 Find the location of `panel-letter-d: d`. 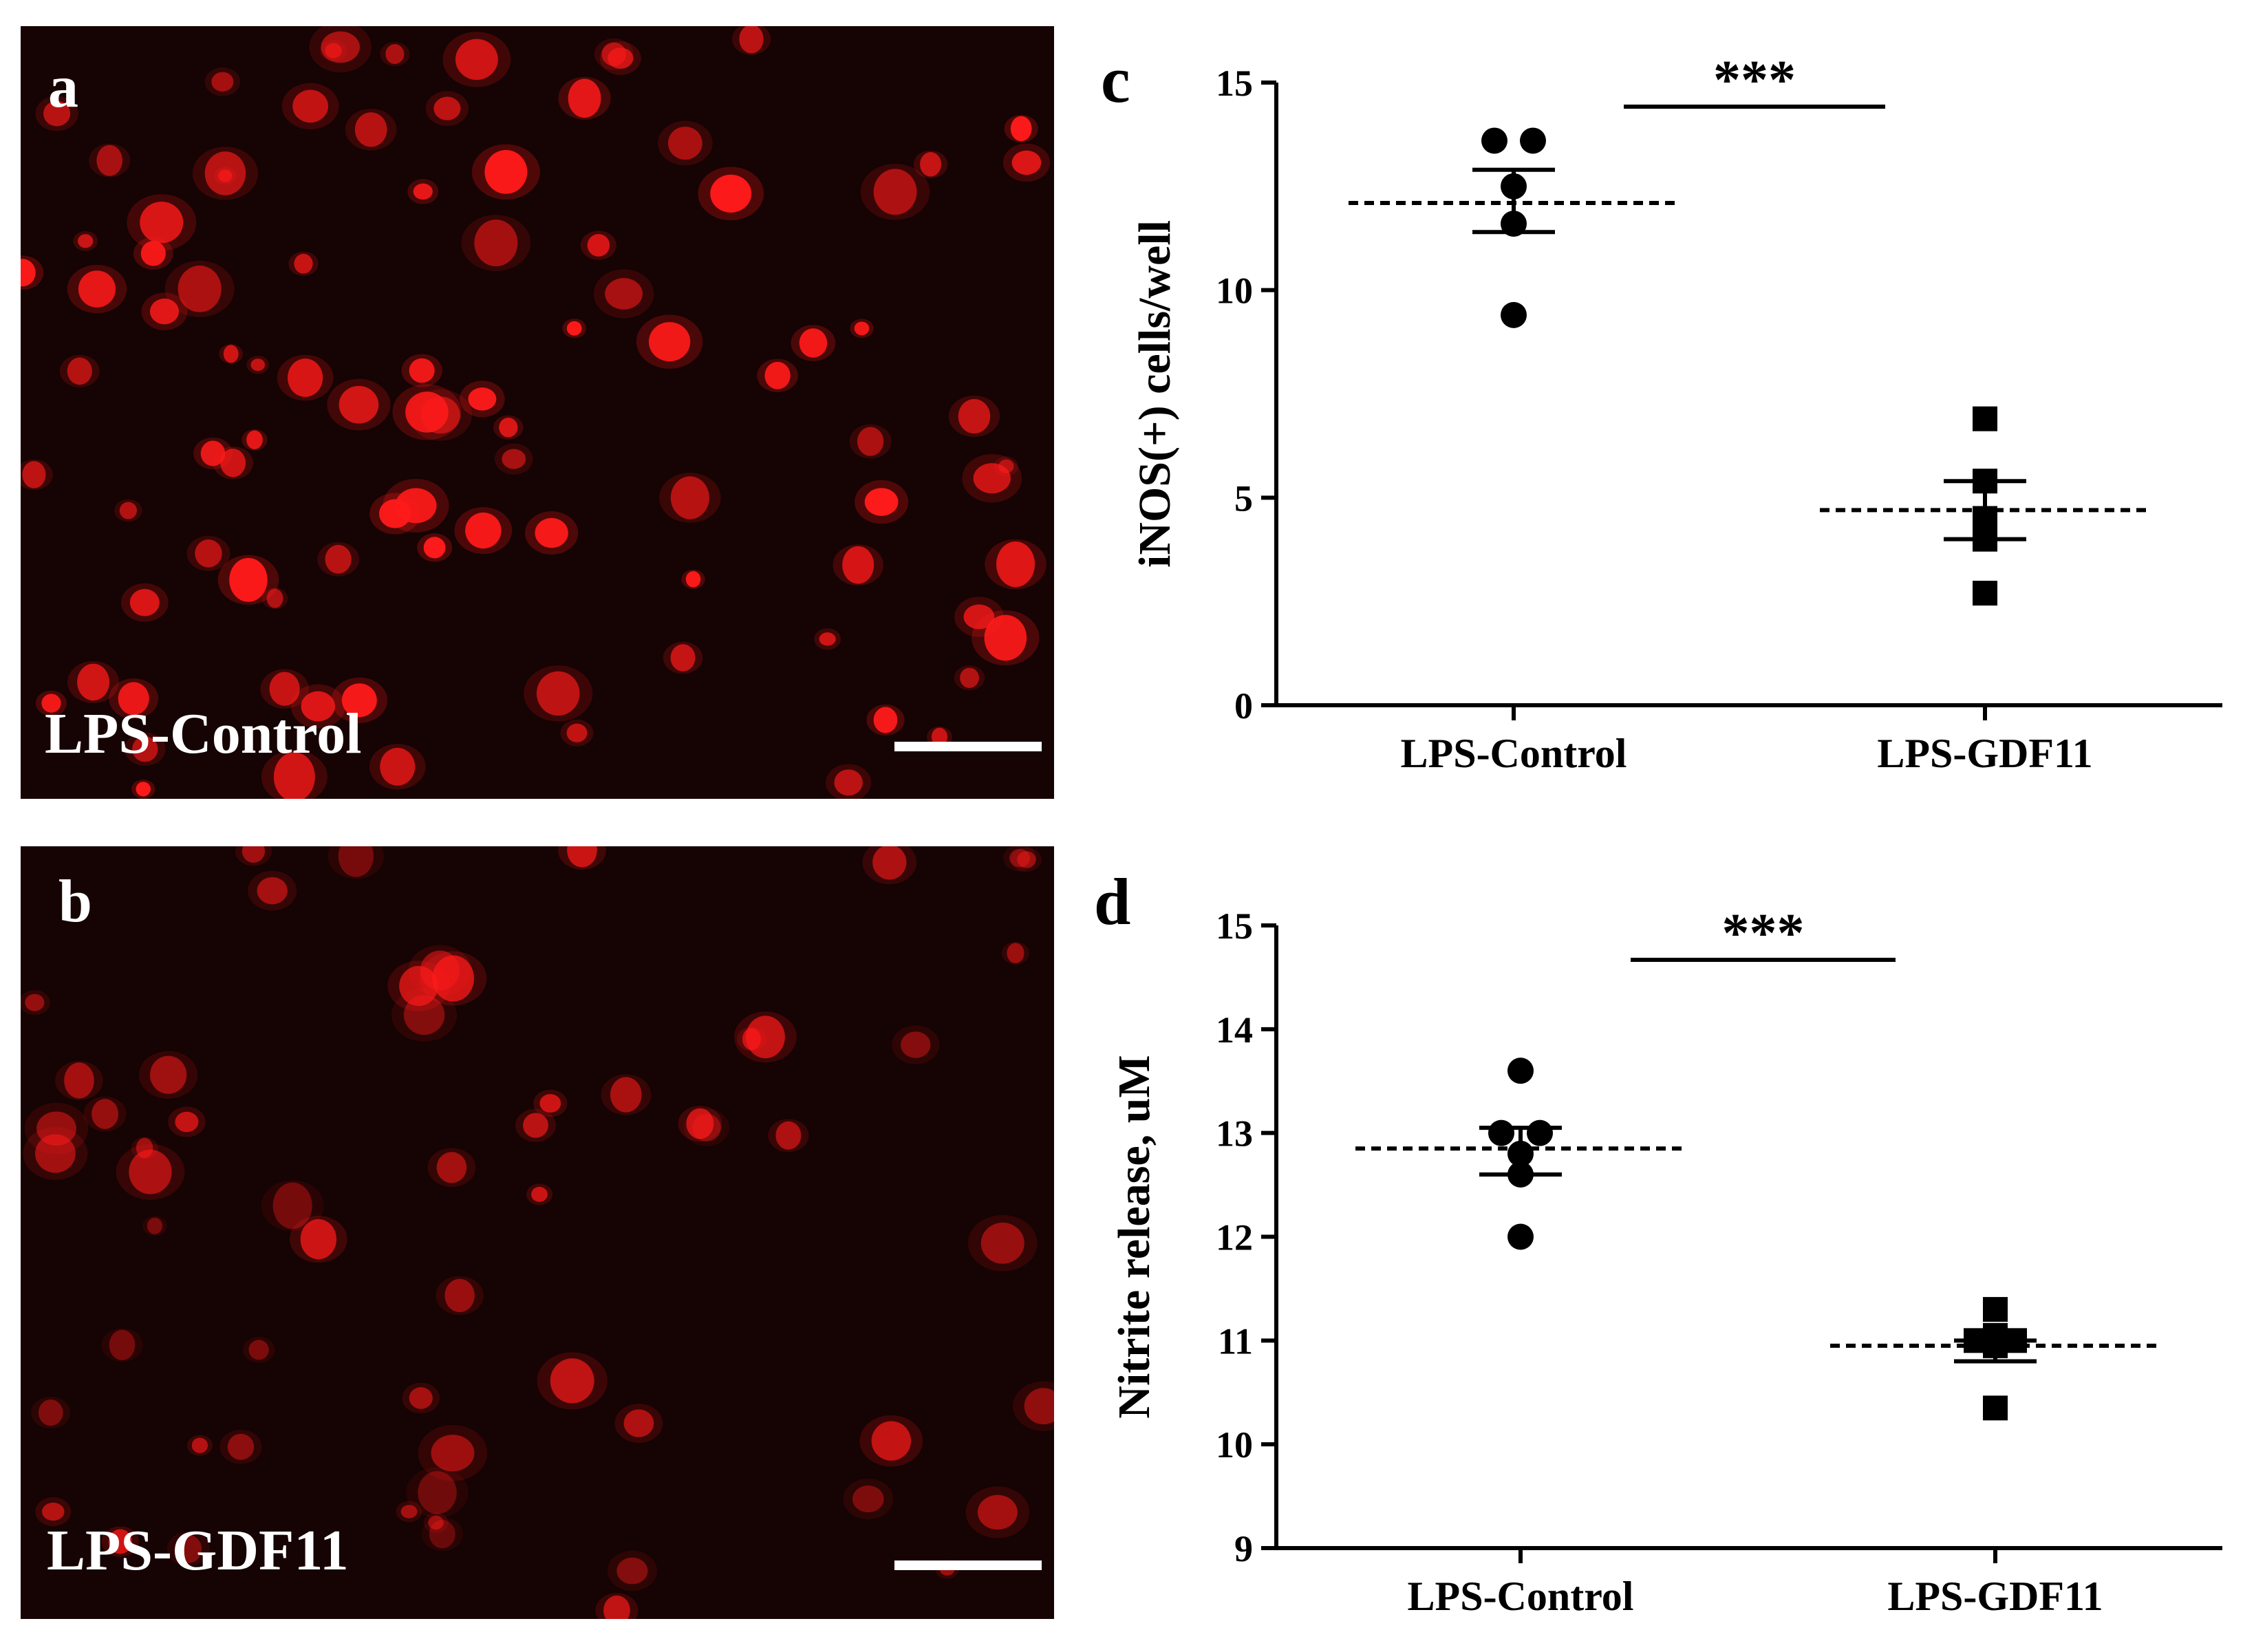

panel-letter-d: d is located at coordinates (1112, 901).